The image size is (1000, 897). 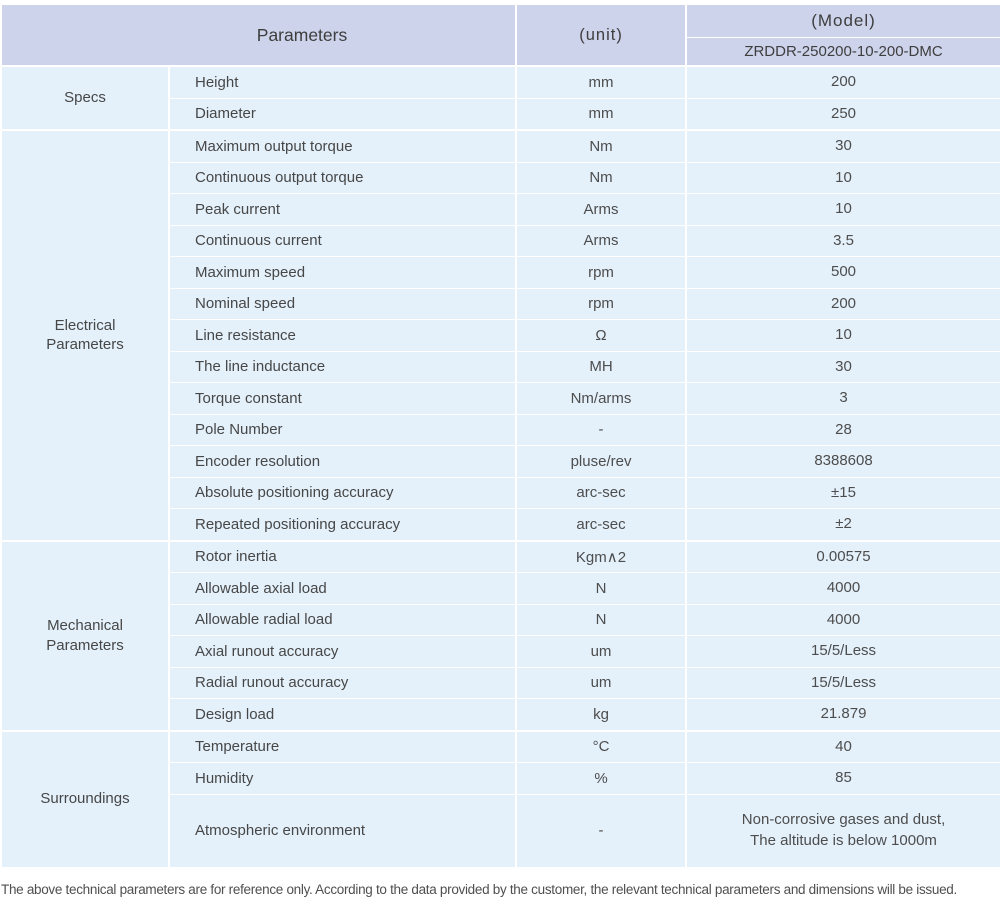 What do you see at coordinates (500, 651) in the screenshot?
I see `table-row: Axial runout accuracy um 15/5/Less` at bounding box center [500, 651].